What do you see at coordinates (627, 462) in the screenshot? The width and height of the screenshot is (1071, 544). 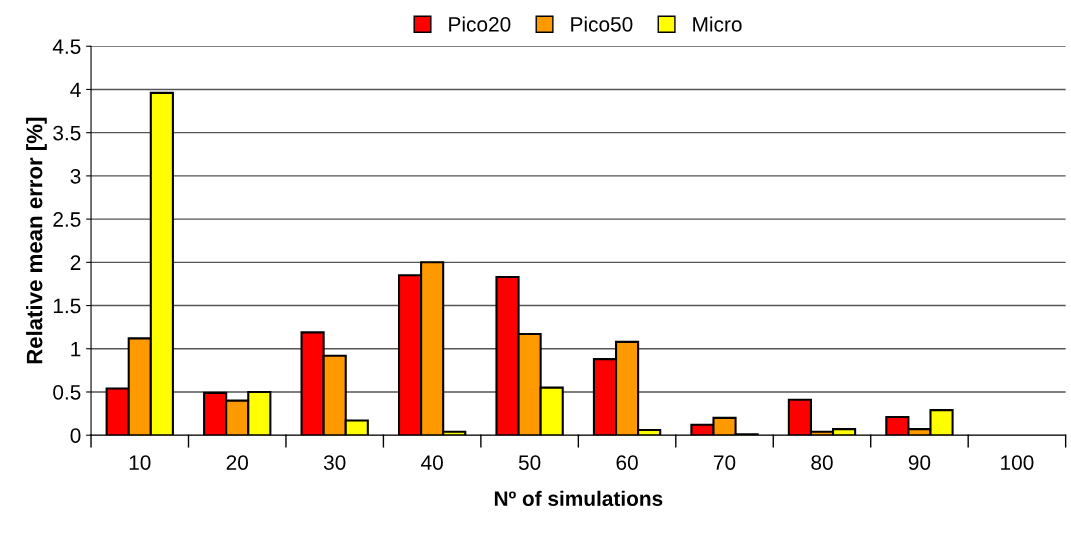 I see `x-tick-label: 60` at bounding box center [627, 462].